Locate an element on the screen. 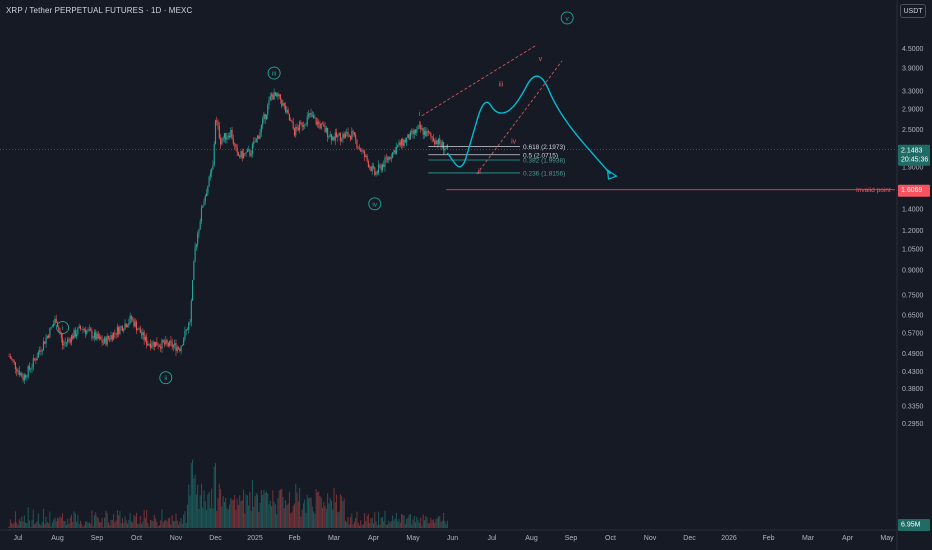  time-tick-label: Jun is located at coordinates (452, 538).